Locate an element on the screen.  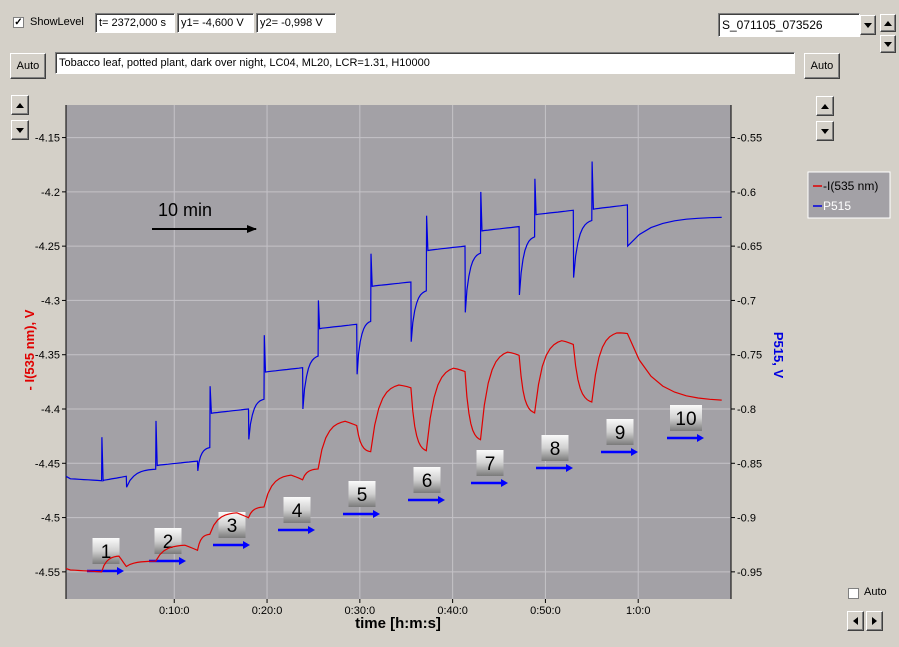
show-level-label: ShowLevel is located at coordinates (57, 22).